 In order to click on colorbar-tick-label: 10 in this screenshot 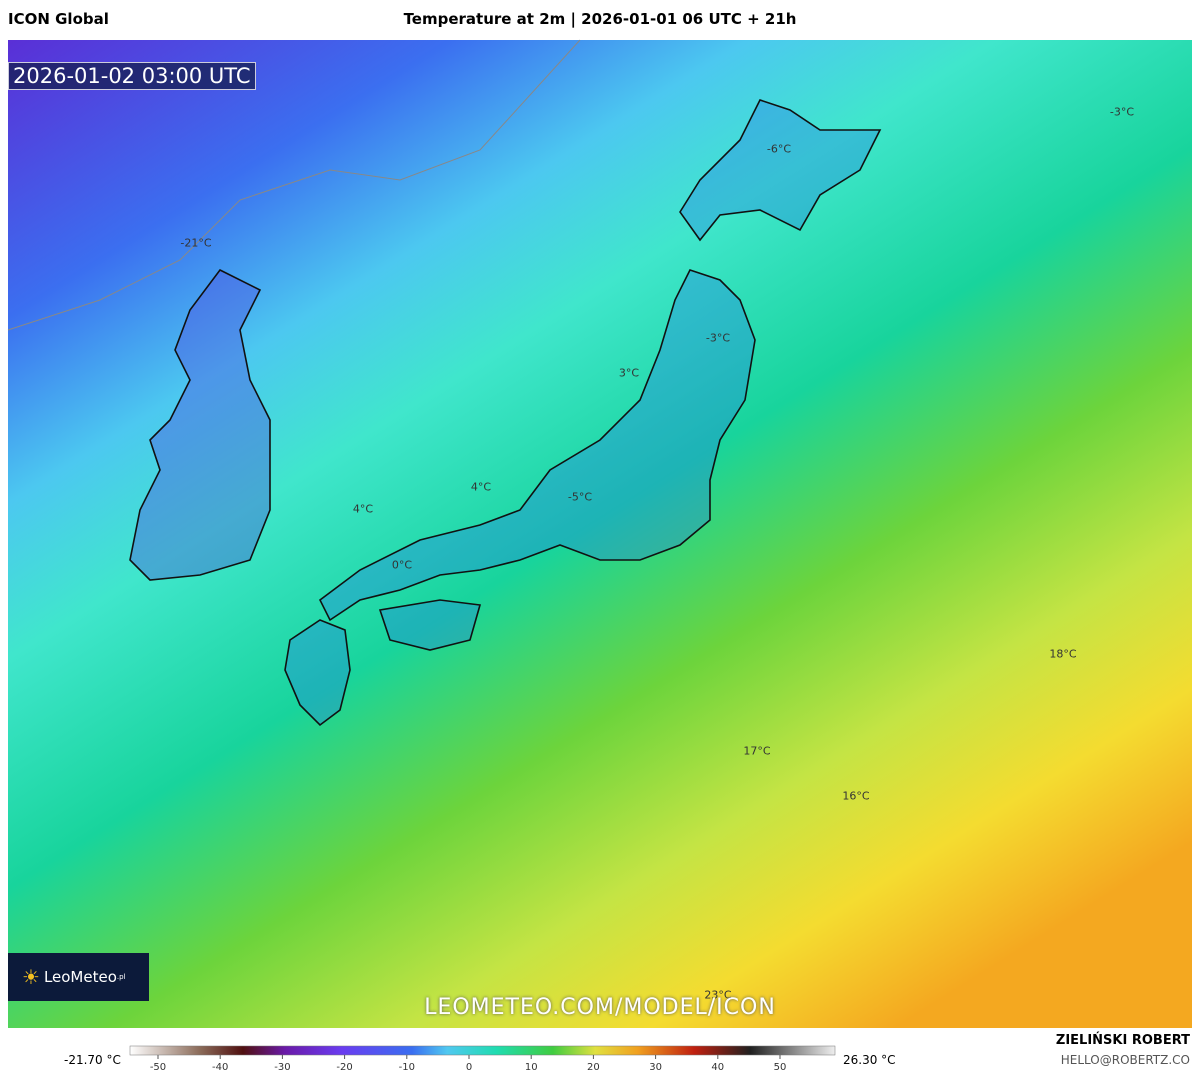, I will do `click(531, 1067)`.